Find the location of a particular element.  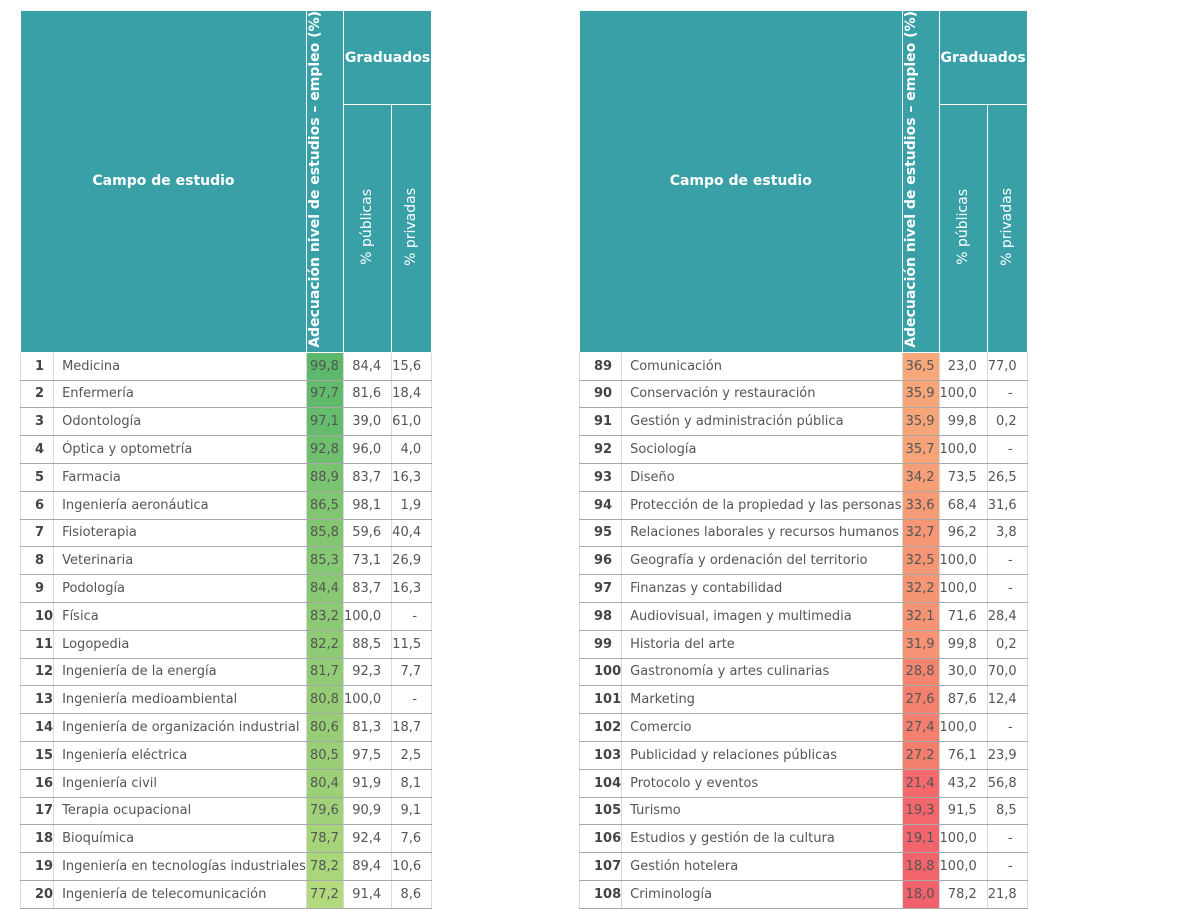

private-cell: 3,8 is located at coordinates (1007, 533).